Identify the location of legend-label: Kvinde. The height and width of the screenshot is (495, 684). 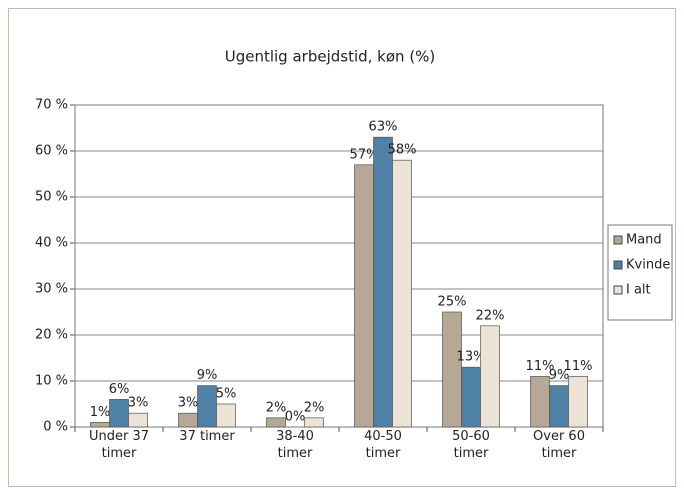
(648, 265).